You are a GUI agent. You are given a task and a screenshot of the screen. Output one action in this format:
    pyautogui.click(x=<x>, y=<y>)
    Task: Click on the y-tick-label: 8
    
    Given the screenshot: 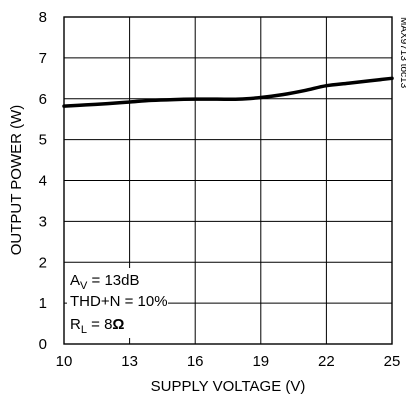 What is the action you would take?
    pyautogui.click(x=43, y=17)
    